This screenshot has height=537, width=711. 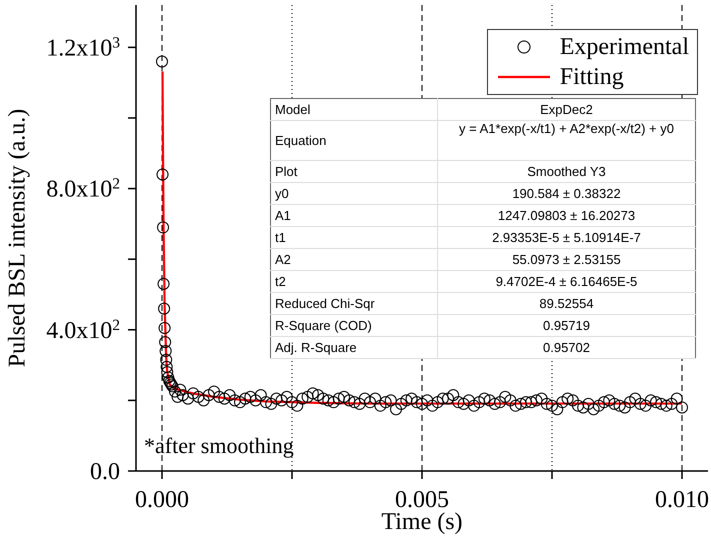 What do you see at coordinates (83, 189) in the screenshot?
I see `y-tick-label: 8.0x10$^{2}$` at bounding box center [83, 189].